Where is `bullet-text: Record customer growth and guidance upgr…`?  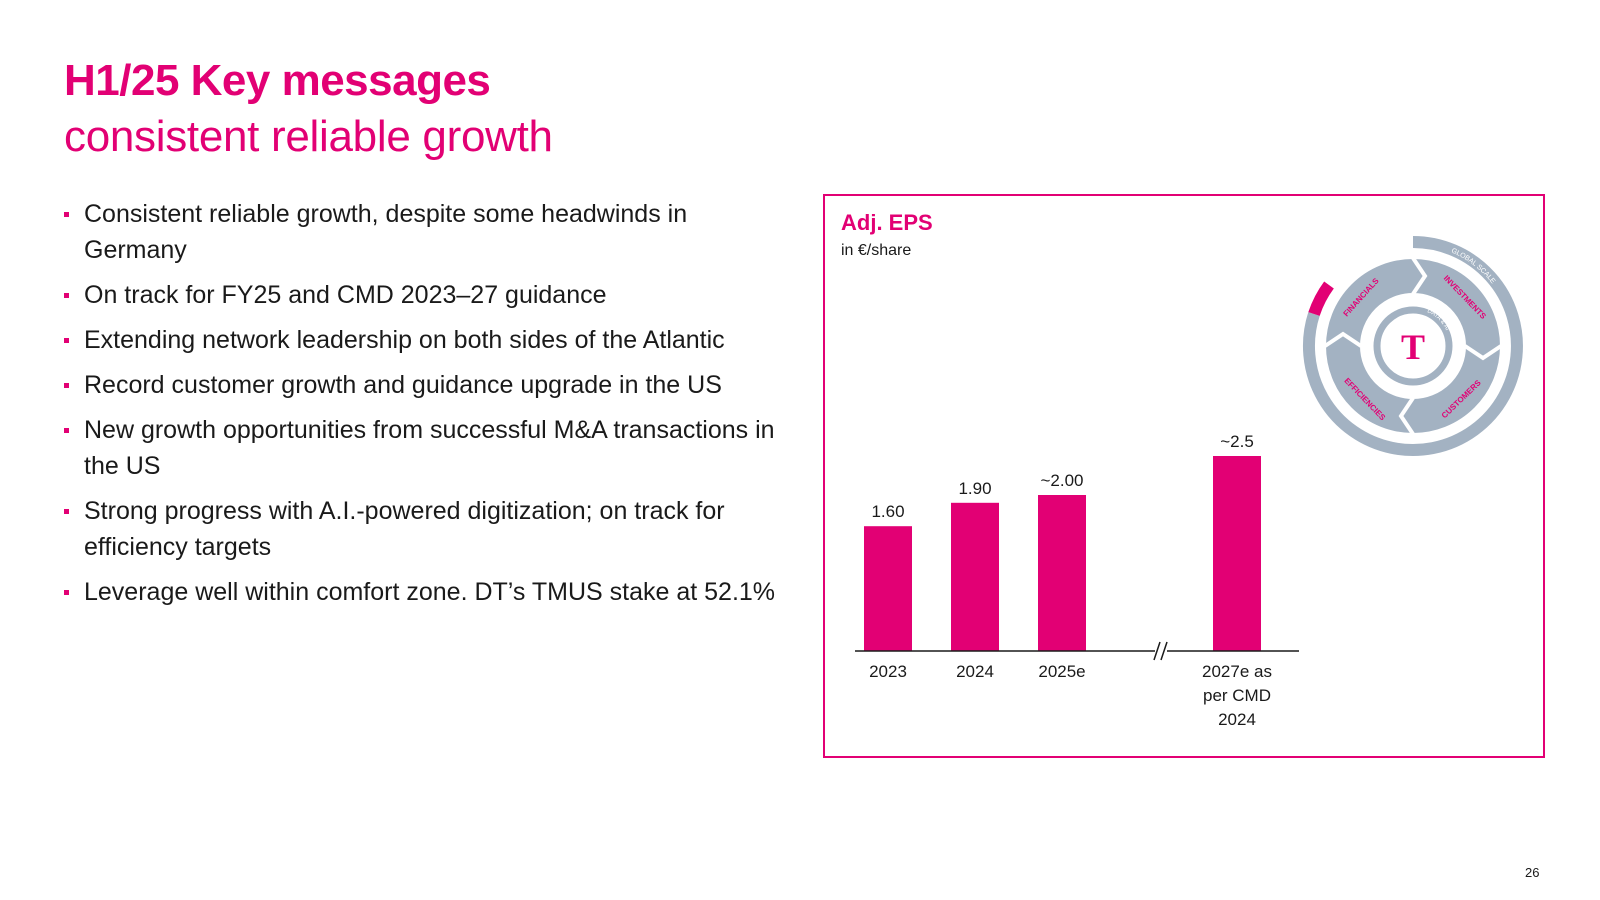
bullet-text: Record customer growth and guidance upgr… is located at coordinates (403, 385).